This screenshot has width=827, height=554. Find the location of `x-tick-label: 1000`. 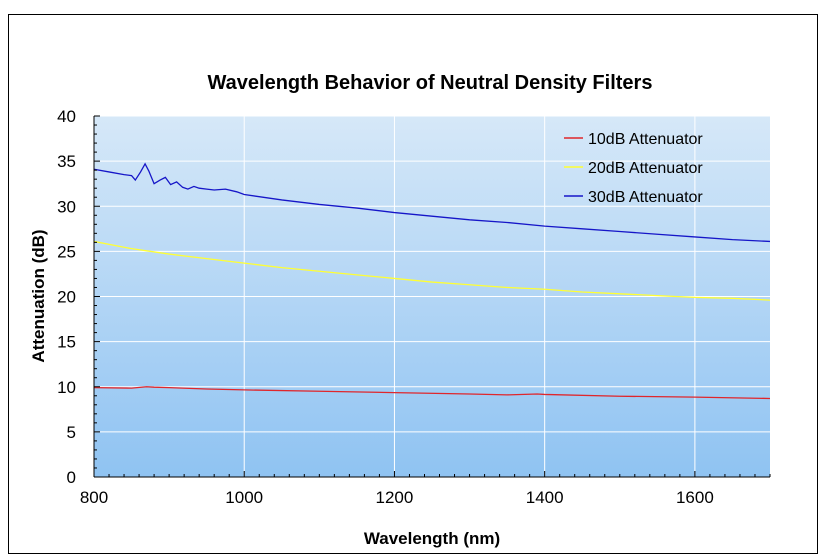

x-tick-label: 1000 is located at coordinates (244, 497).